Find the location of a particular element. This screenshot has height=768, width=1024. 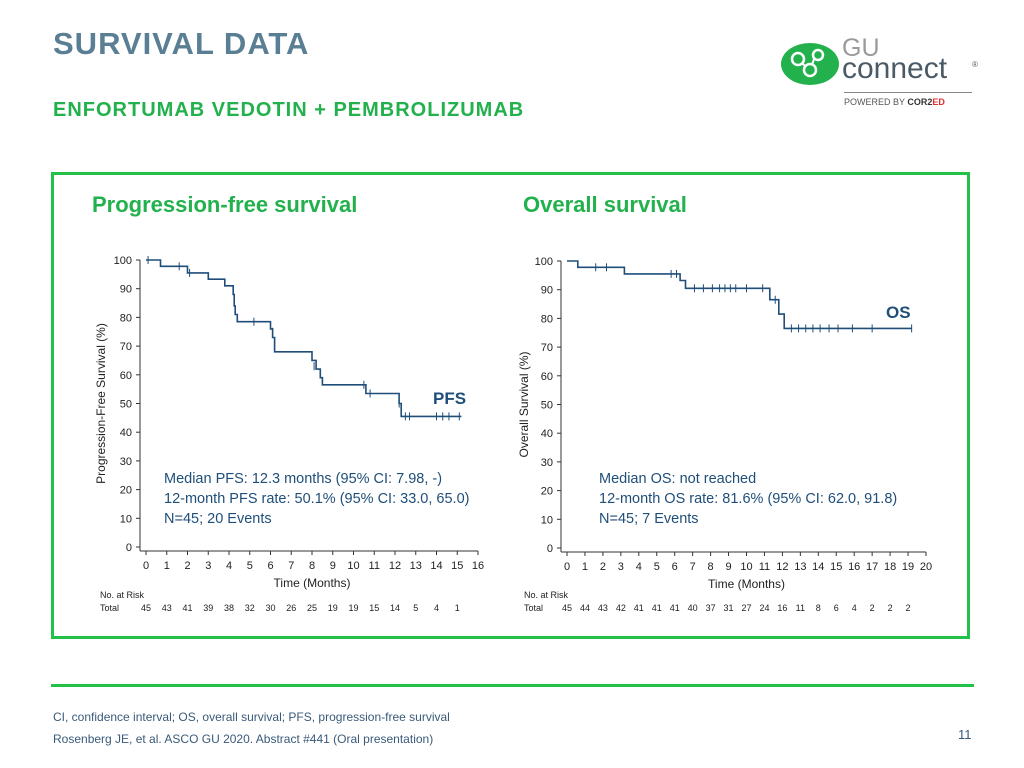

os-y-tick-label: 100 is located at coordinates (544, 262).